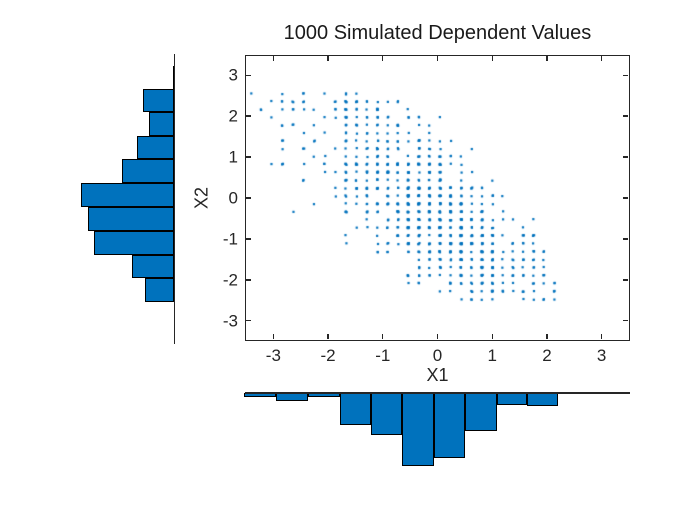 The height and width of the screenshot is (525, 700). What do you see at coordinates (547, 355) in the screenshot?
I see `x-tick-label: 2` at bounding box center [547, 355].